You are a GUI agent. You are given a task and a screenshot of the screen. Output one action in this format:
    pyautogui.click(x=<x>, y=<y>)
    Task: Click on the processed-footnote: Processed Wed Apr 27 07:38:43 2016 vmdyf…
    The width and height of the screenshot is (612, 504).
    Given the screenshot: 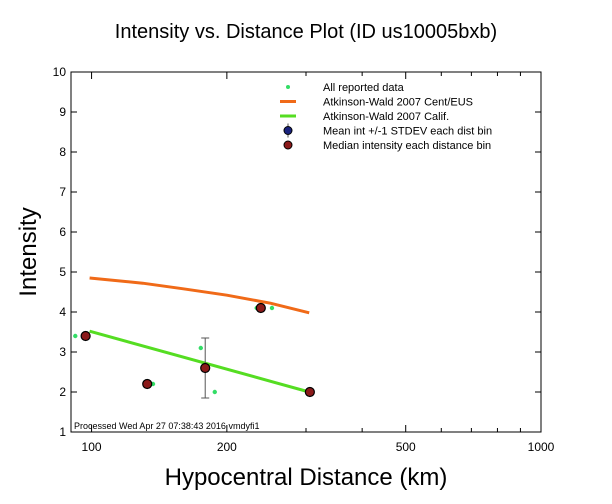 What is the action you would take?
    pyautogui.click(x=166, y=426)
    